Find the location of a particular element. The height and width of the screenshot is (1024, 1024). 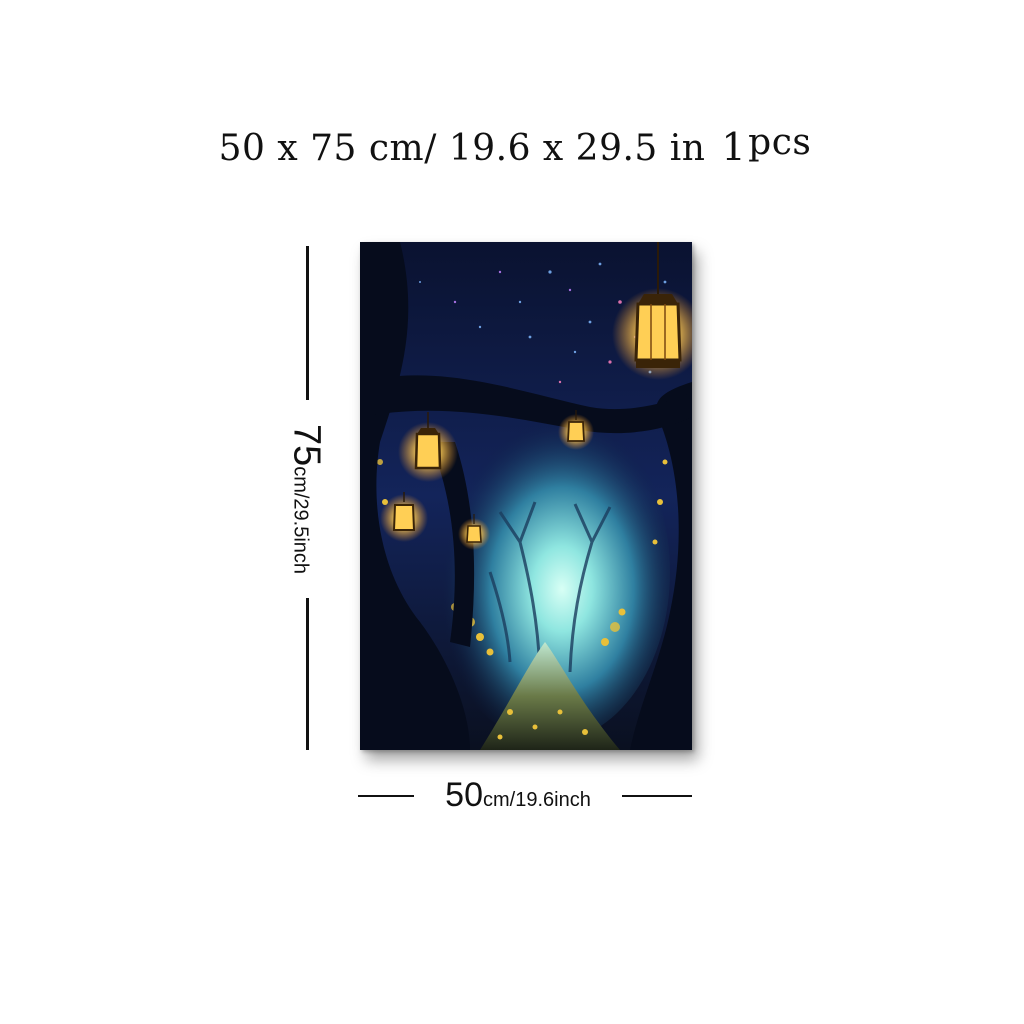

lantern-left-lower is located at coordinates (404, 517).